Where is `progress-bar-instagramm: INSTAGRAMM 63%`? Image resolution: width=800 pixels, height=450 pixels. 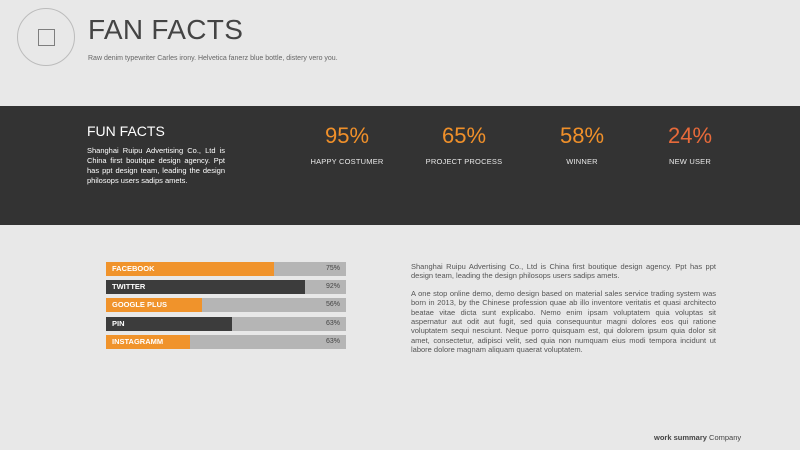
progress-bar-instagramm: INSTAGRAMM 63% is located at coordinates (226, 341).